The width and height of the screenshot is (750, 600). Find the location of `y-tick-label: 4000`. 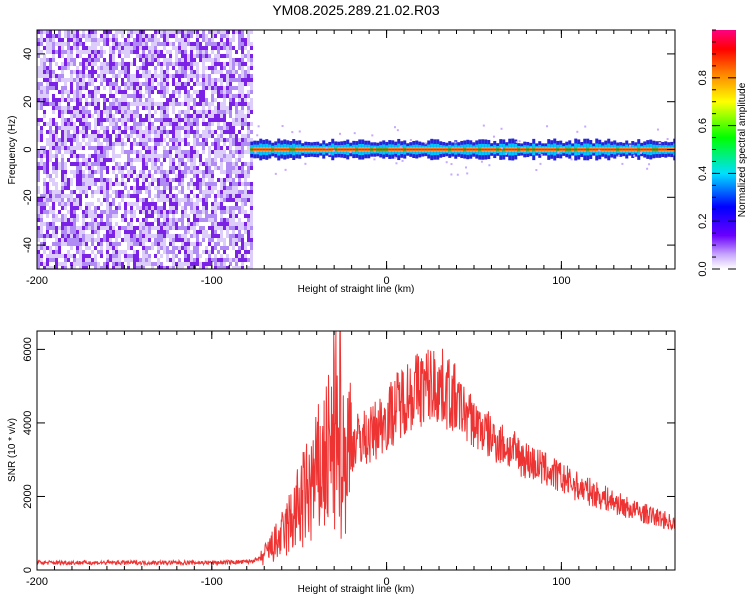

y-tick-label: 4000 is located at coordinates (28, 423).